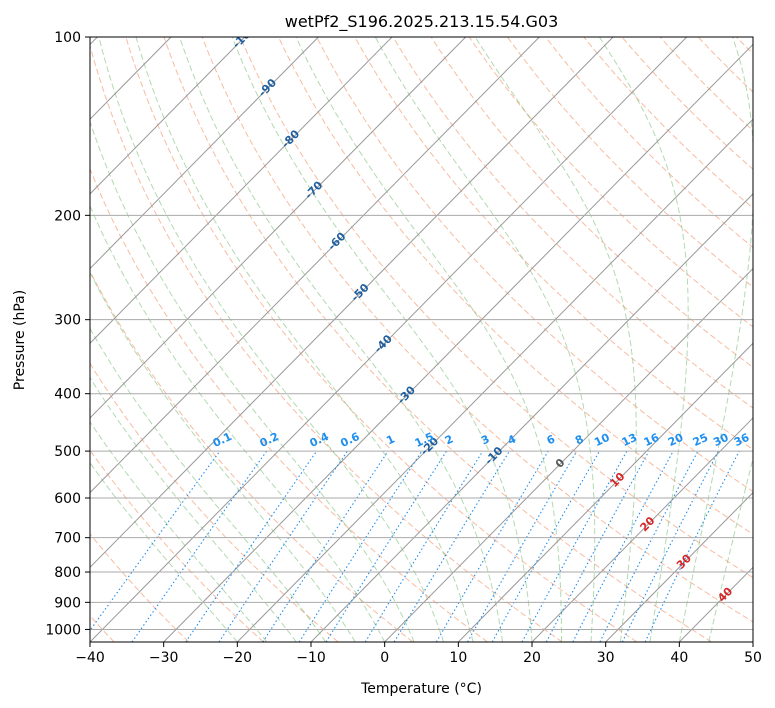  I want to click on mixing-ratio-label: 0.2, so click(269, 440).